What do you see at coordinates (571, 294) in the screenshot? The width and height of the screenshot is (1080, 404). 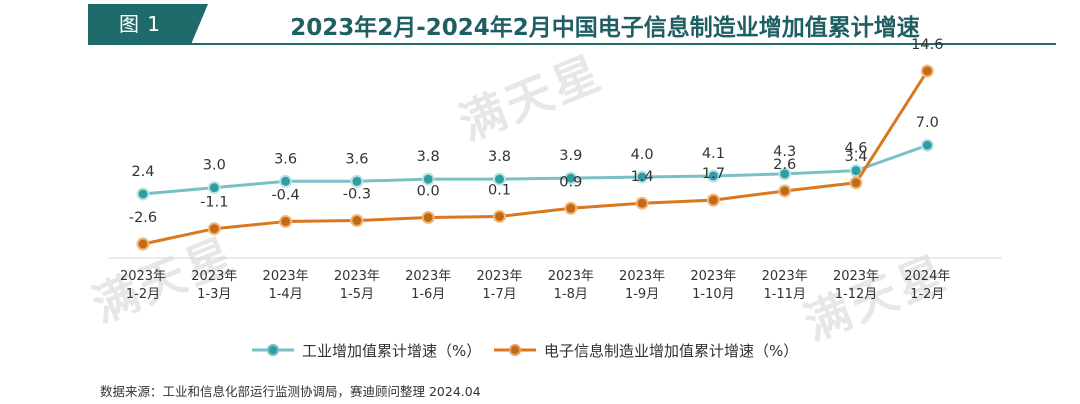 I see `x-tick-label: 1-8月` at bounding box center [571, 294].